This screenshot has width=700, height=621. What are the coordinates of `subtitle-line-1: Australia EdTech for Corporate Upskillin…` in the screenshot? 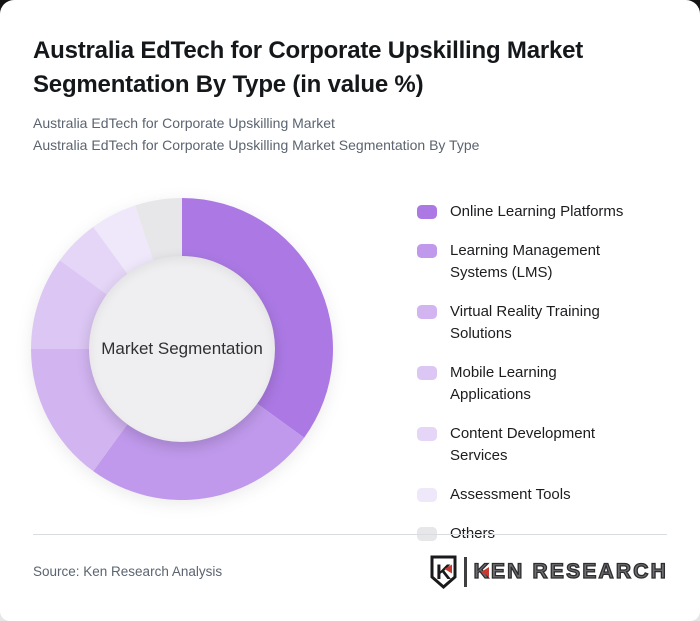 It's located at (184, 123).